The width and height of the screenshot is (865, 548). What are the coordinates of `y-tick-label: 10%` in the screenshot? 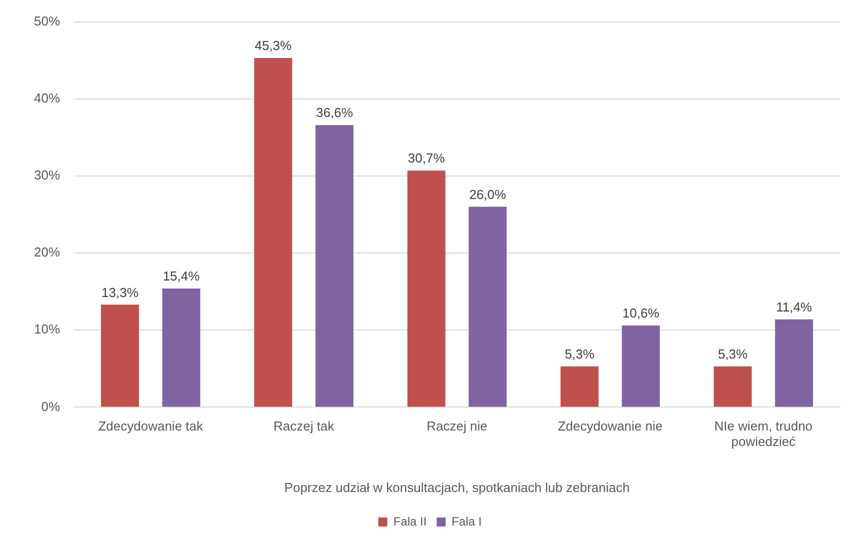 It's located at (47, 329).